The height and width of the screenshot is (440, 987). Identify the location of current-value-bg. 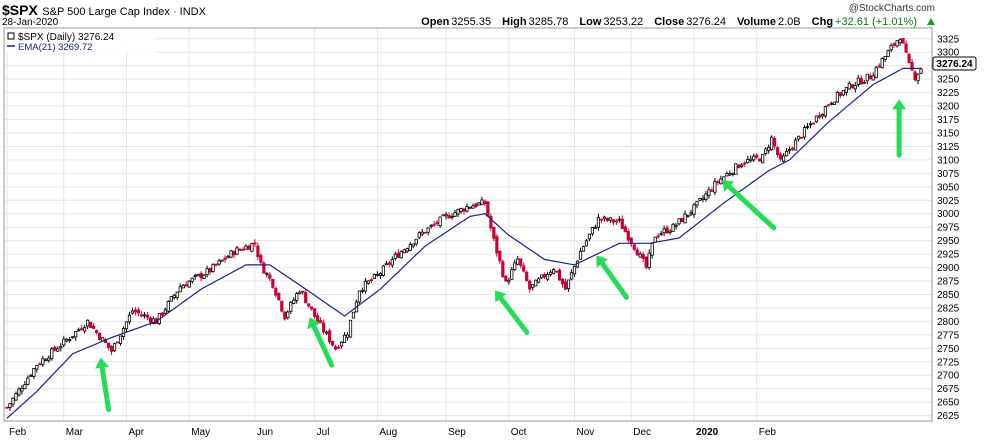
(954, 63).